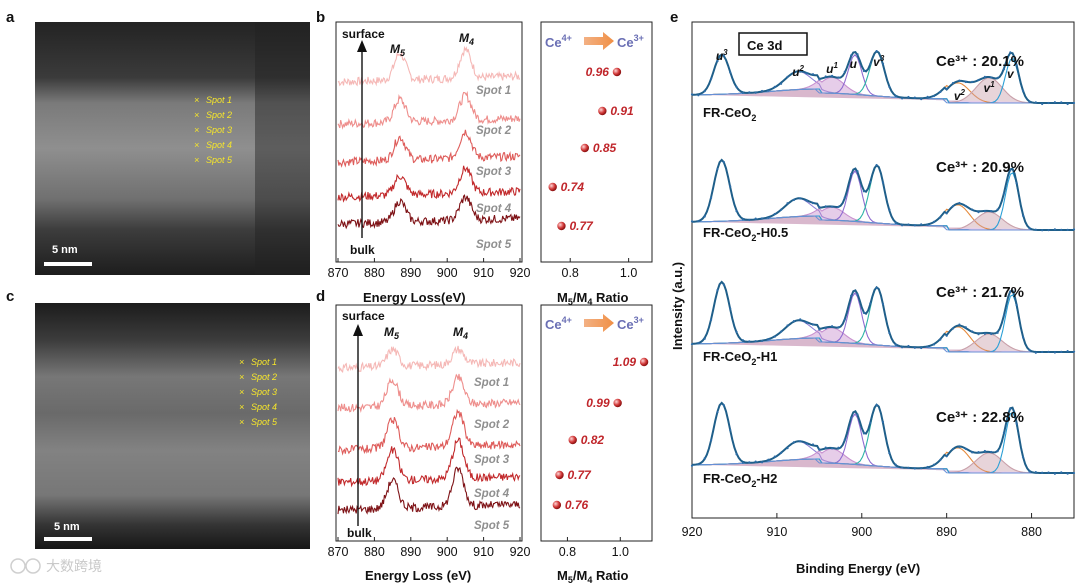  I want to click on xps-peak-label: u3, so click(722, 55).